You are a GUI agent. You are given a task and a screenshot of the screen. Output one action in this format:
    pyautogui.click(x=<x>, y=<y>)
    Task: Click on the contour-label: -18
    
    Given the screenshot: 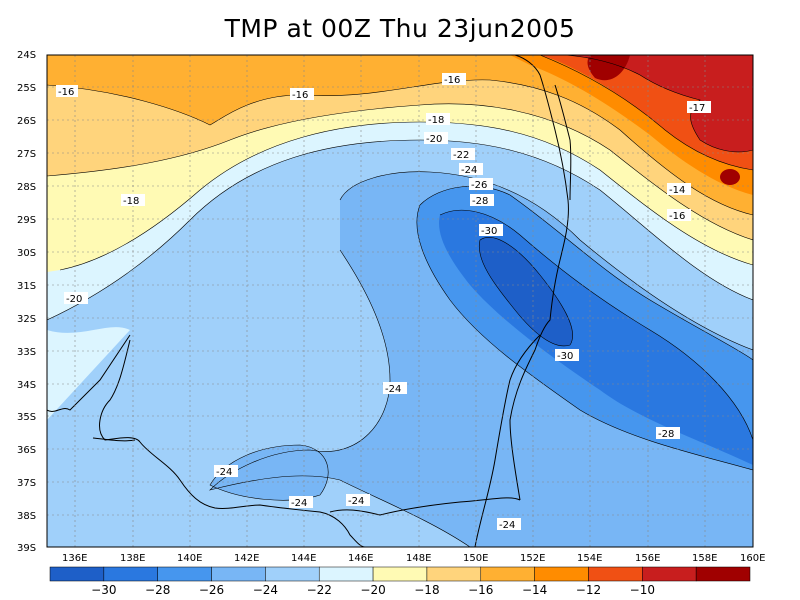 What is the action you would take?
    pyautogui.click(x=438, y=119)
    